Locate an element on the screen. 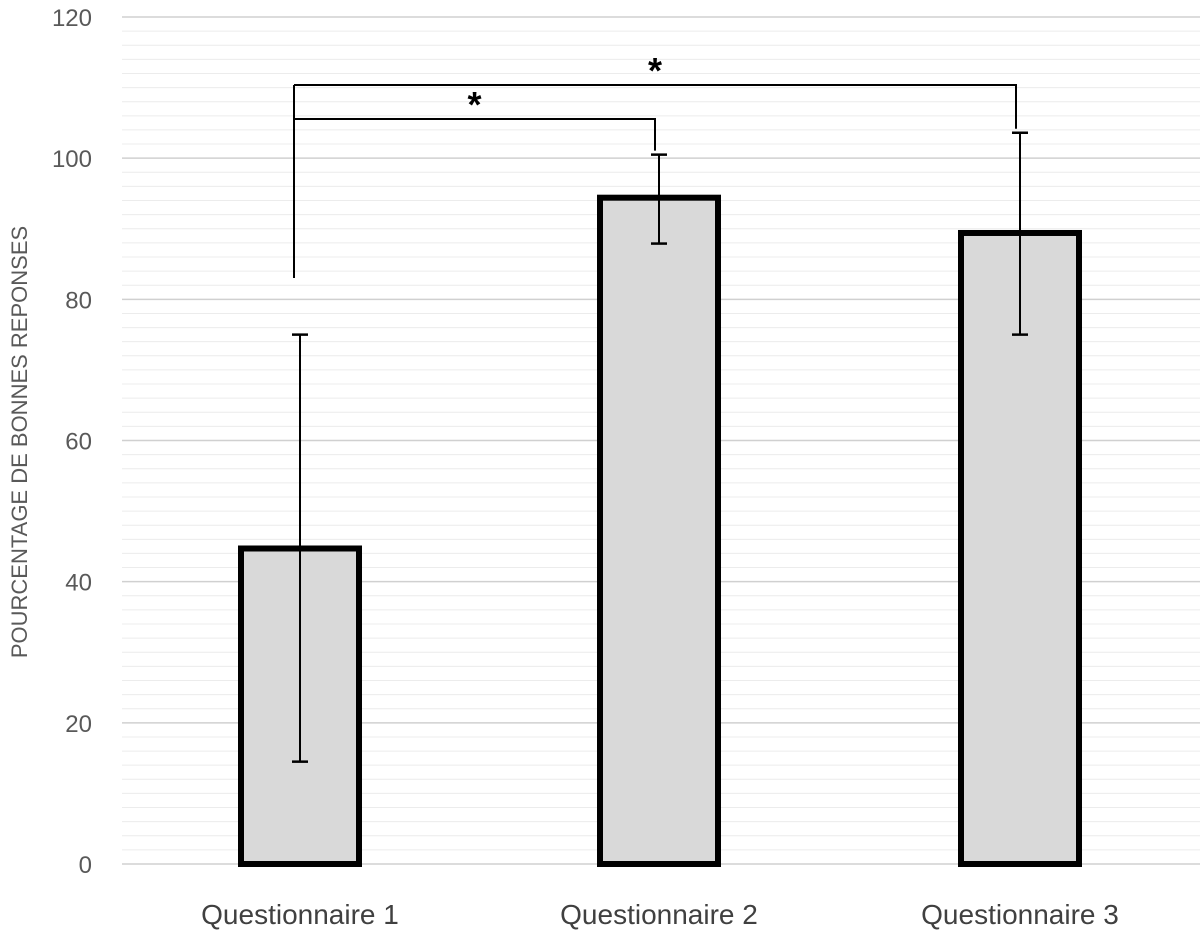  y-tick-label: 80 is located at coordinates (78, 300).